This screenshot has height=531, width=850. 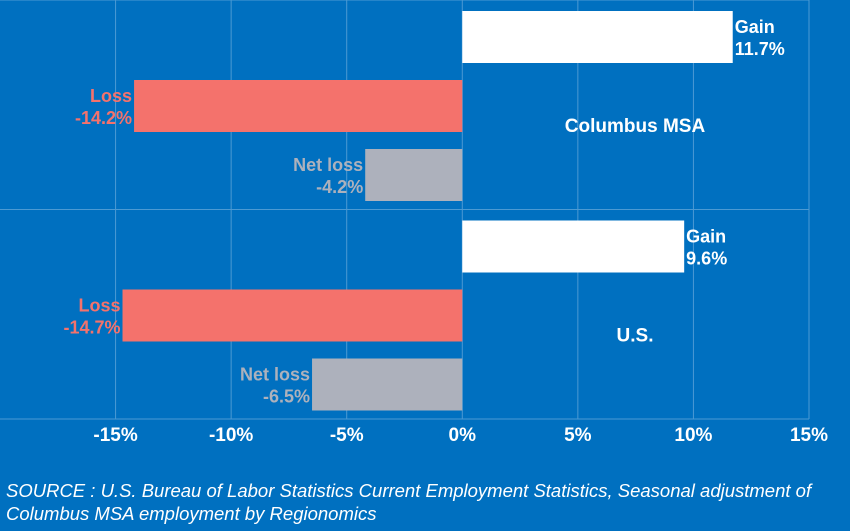 I want to click on x-tick-label: 10%, so click(x=693, y=435).